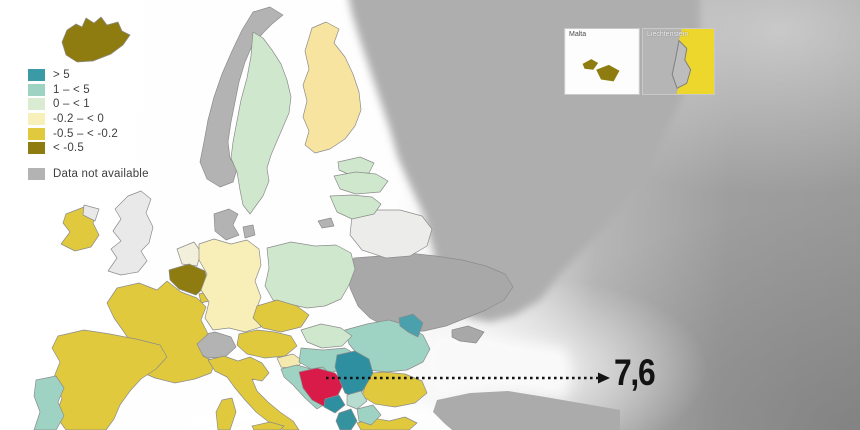 Image resolution: width=860 pixels, height=430 pixels. I want to click on country-czechia, so click(281, 316).